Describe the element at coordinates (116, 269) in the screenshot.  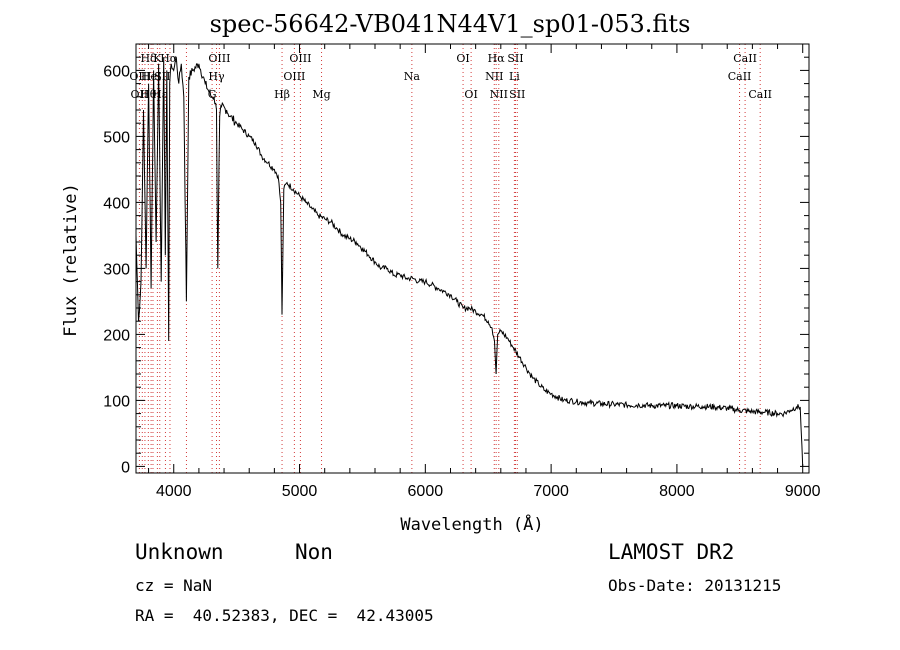
I see `y-tick-label: 300` at that location.